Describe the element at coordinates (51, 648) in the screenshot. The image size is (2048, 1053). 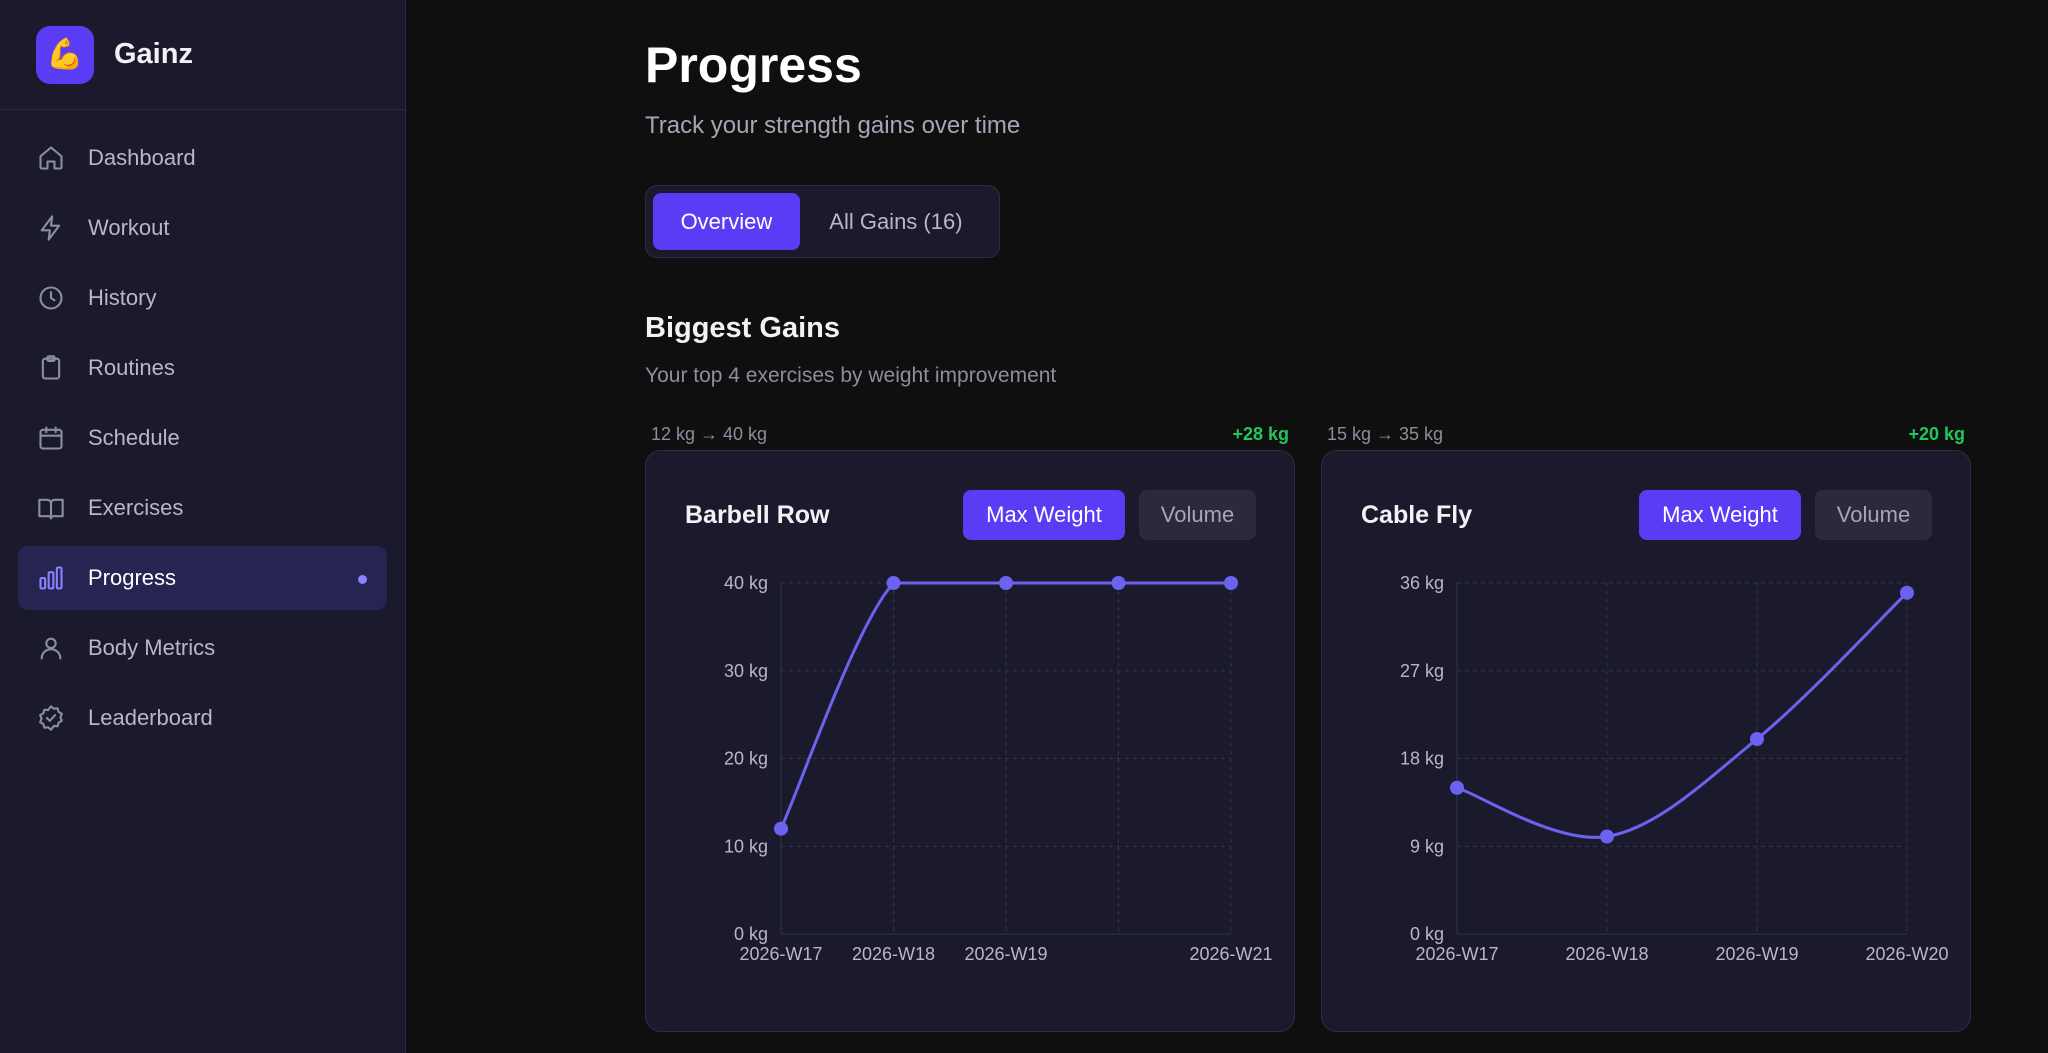
I see `person-icon` at that location.